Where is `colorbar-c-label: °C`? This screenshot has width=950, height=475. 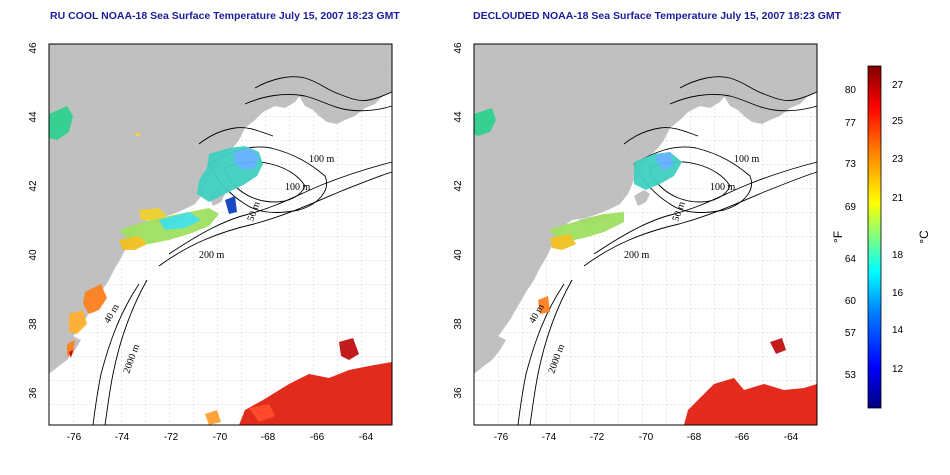
colorbar-c-label: °C is located at coordinates (924, 237).